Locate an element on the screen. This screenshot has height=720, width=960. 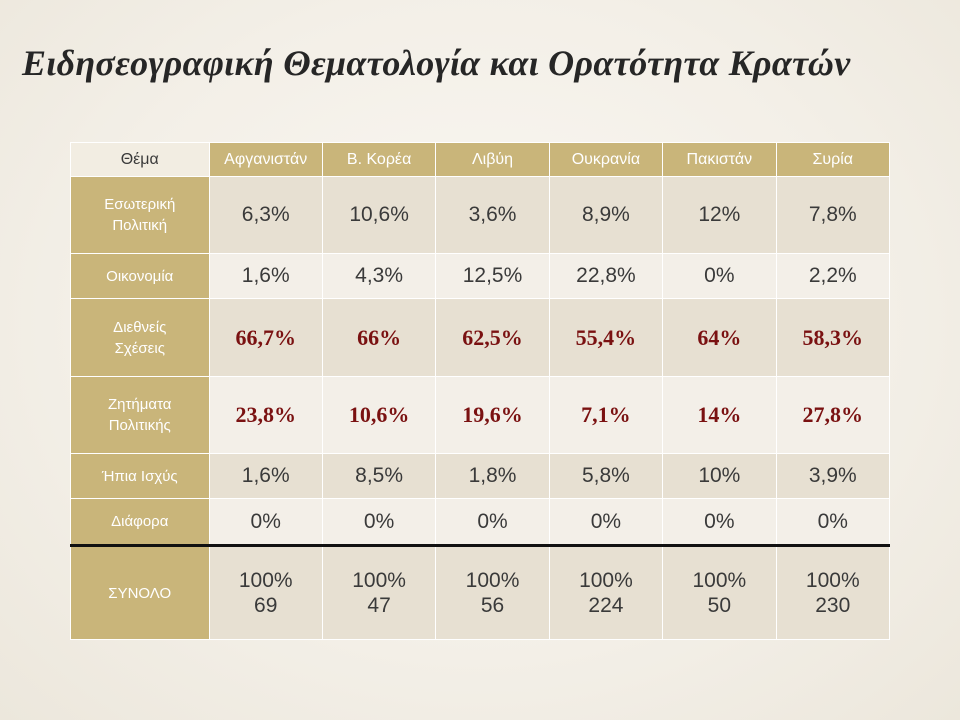
total-cell: 100% 50 is located at coordinates (719, 592).